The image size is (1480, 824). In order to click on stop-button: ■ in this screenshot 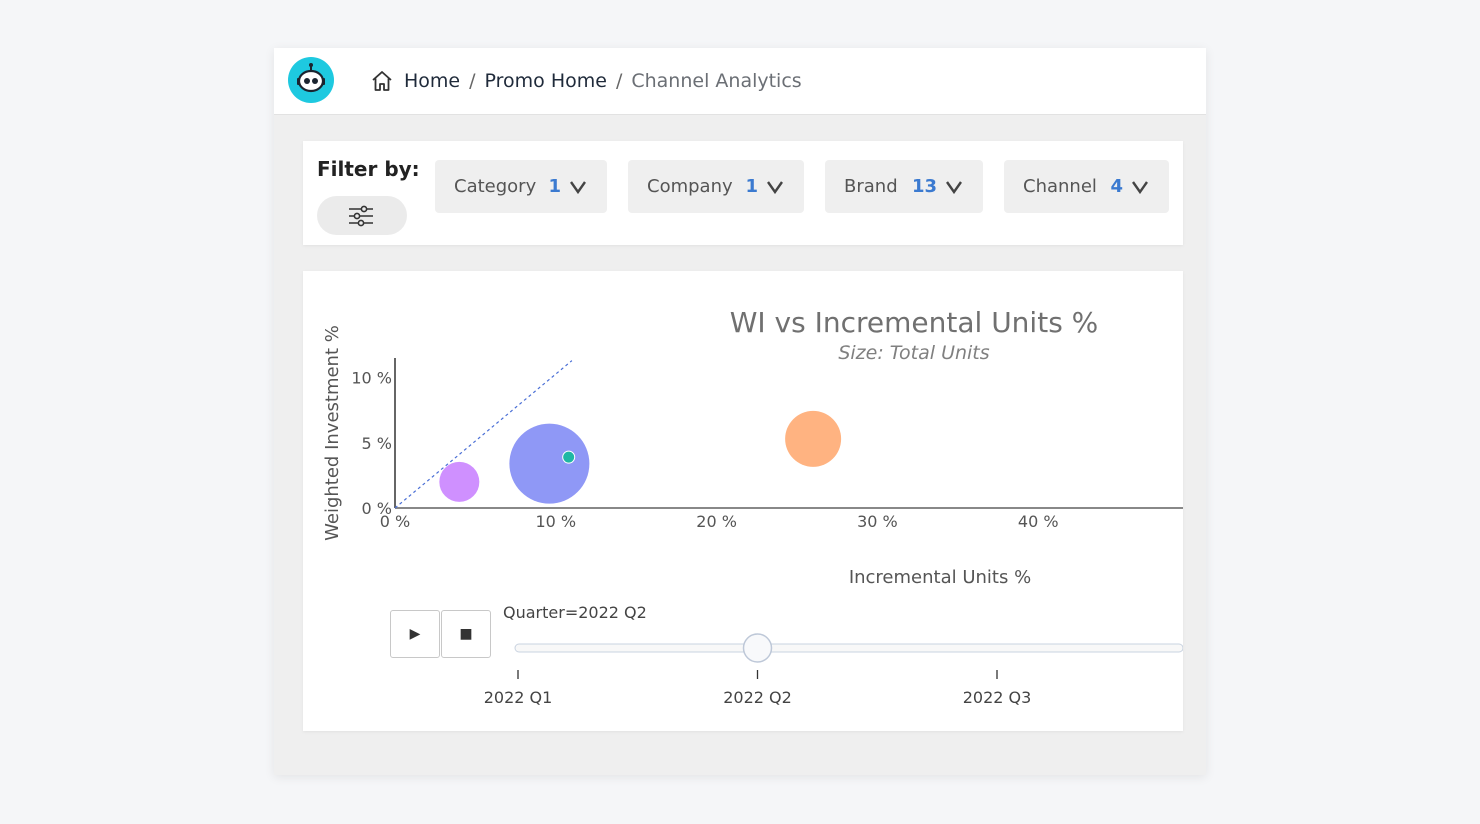, I will do `click(466, 634)`.